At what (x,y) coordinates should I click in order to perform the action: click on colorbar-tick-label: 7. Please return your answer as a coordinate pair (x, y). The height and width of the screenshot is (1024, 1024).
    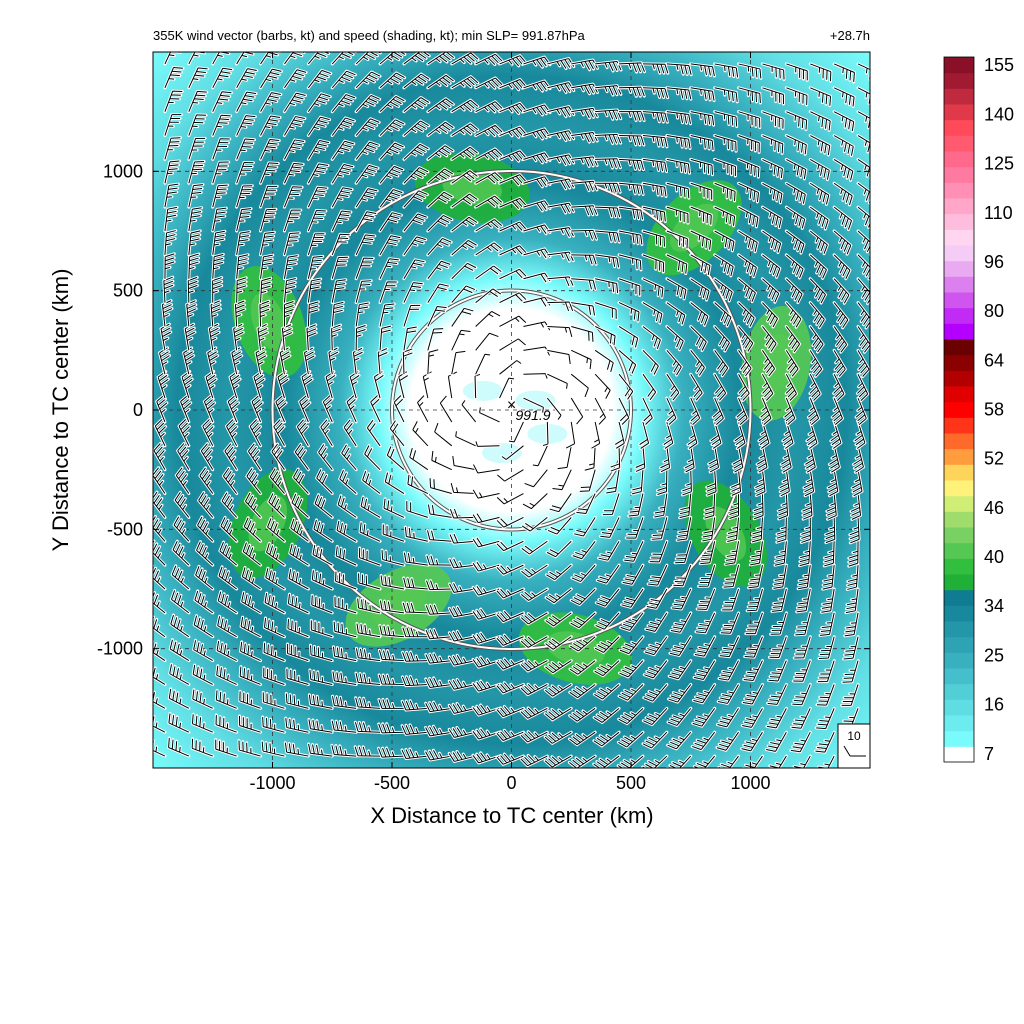
    Looking at the image, I should click on (989, 754).